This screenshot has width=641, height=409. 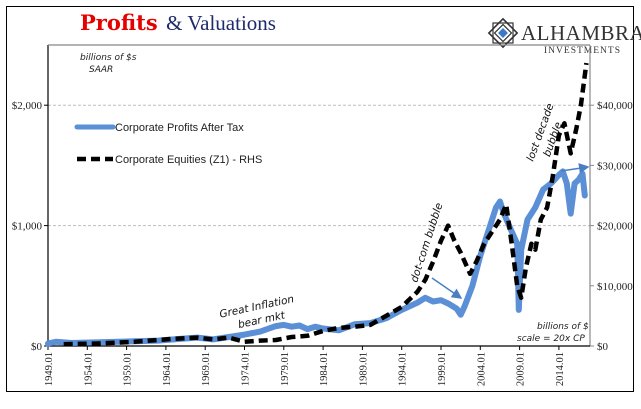 What do you see at coordinates (88, 369) in the screenshot?
I see `x-tick-label-1: 1954.01` at bounding box center [88, 369].